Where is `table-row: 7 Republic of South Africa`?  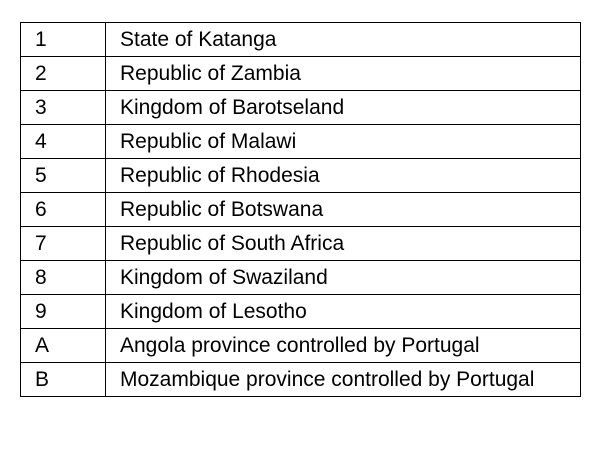
table-row: 7 Republic of South Africa is located at coordinates (300, 243).